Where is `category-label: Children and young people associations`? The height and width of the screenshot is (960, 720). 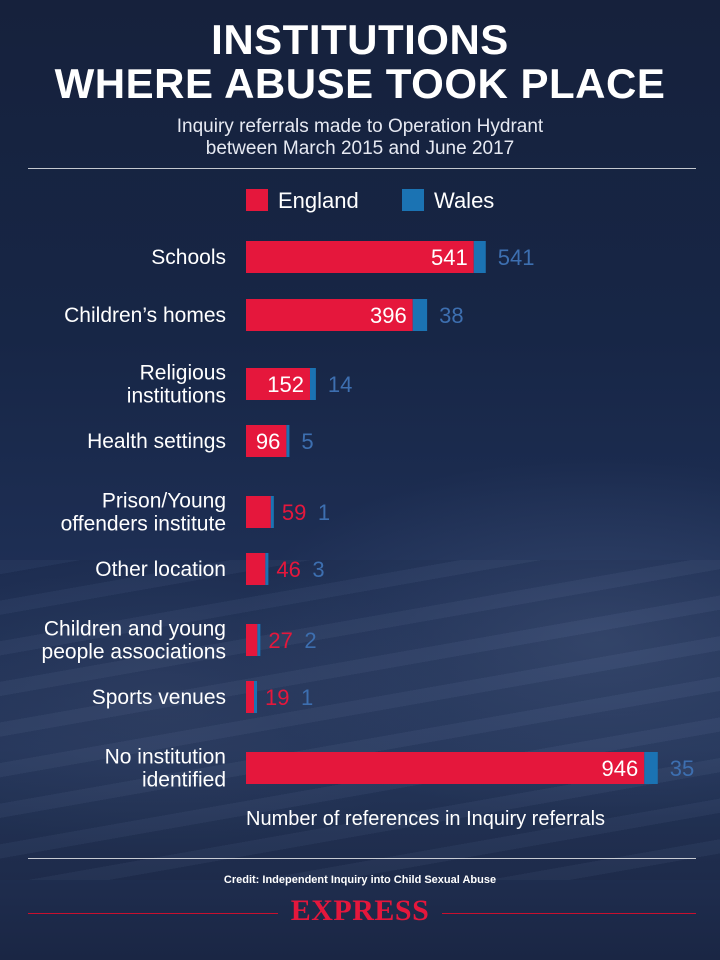
category-label: Children and young people associations is located at coordinates (134, 641).